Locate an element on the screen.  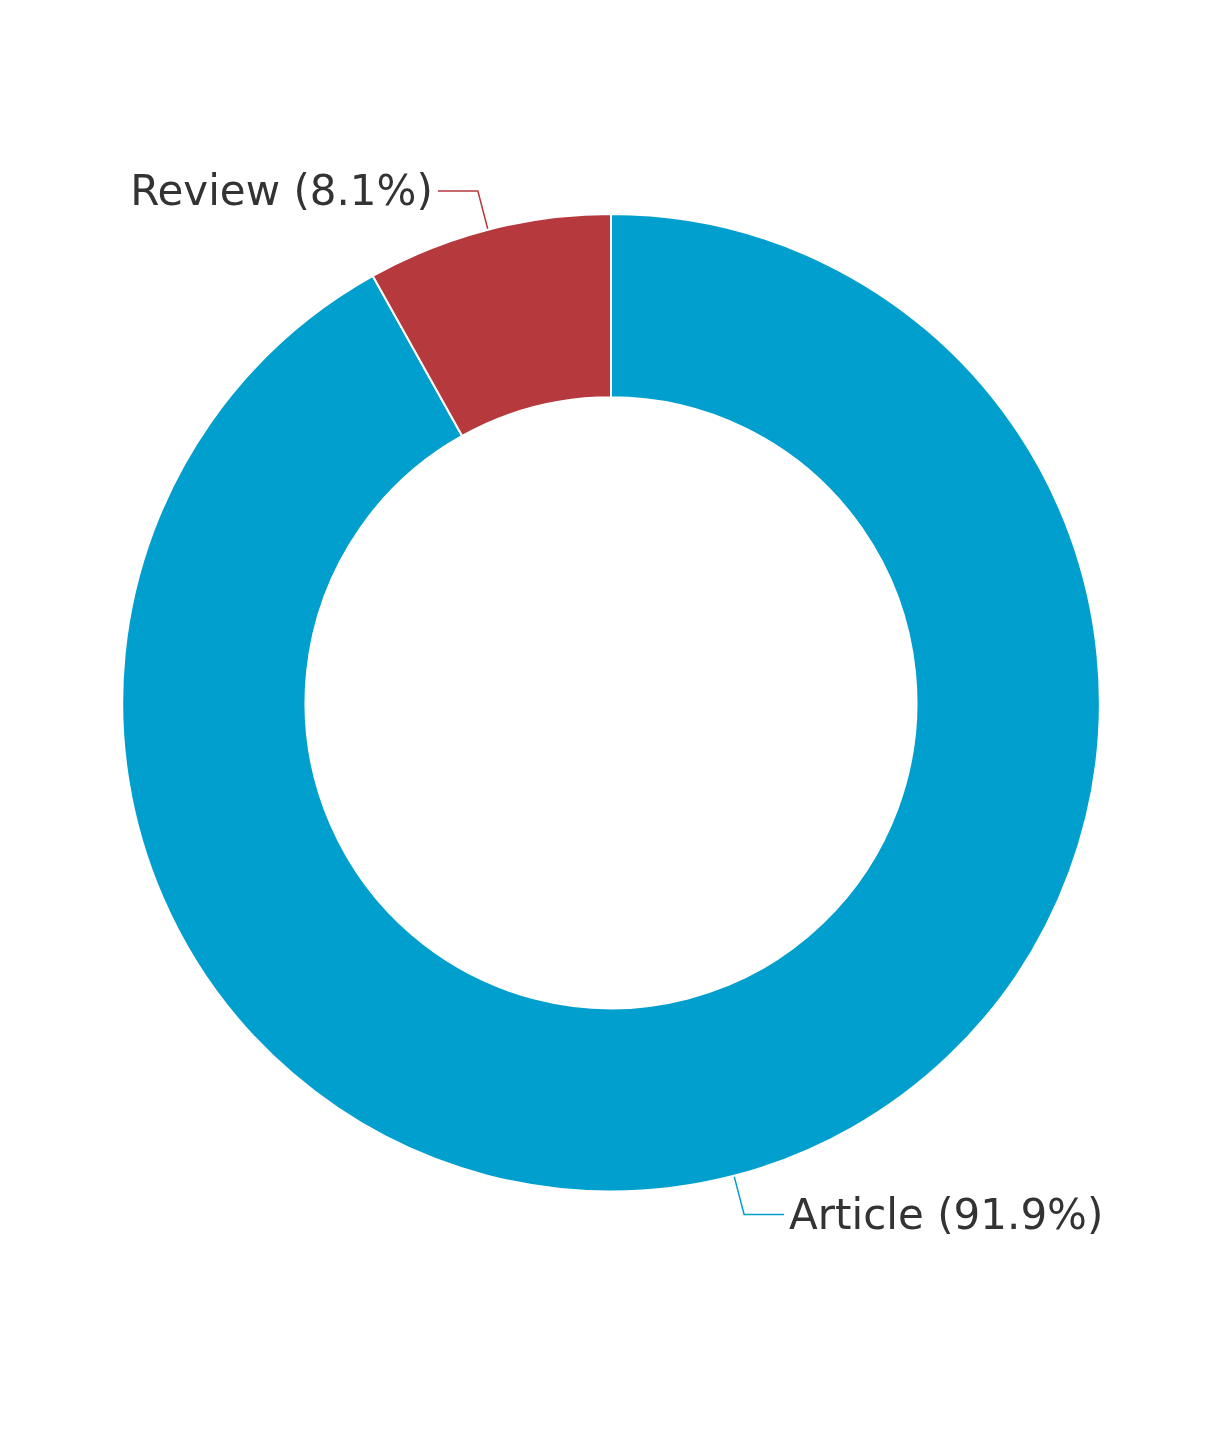
slice-label: Article (91.9%) is located at coordinates (946, 1215).